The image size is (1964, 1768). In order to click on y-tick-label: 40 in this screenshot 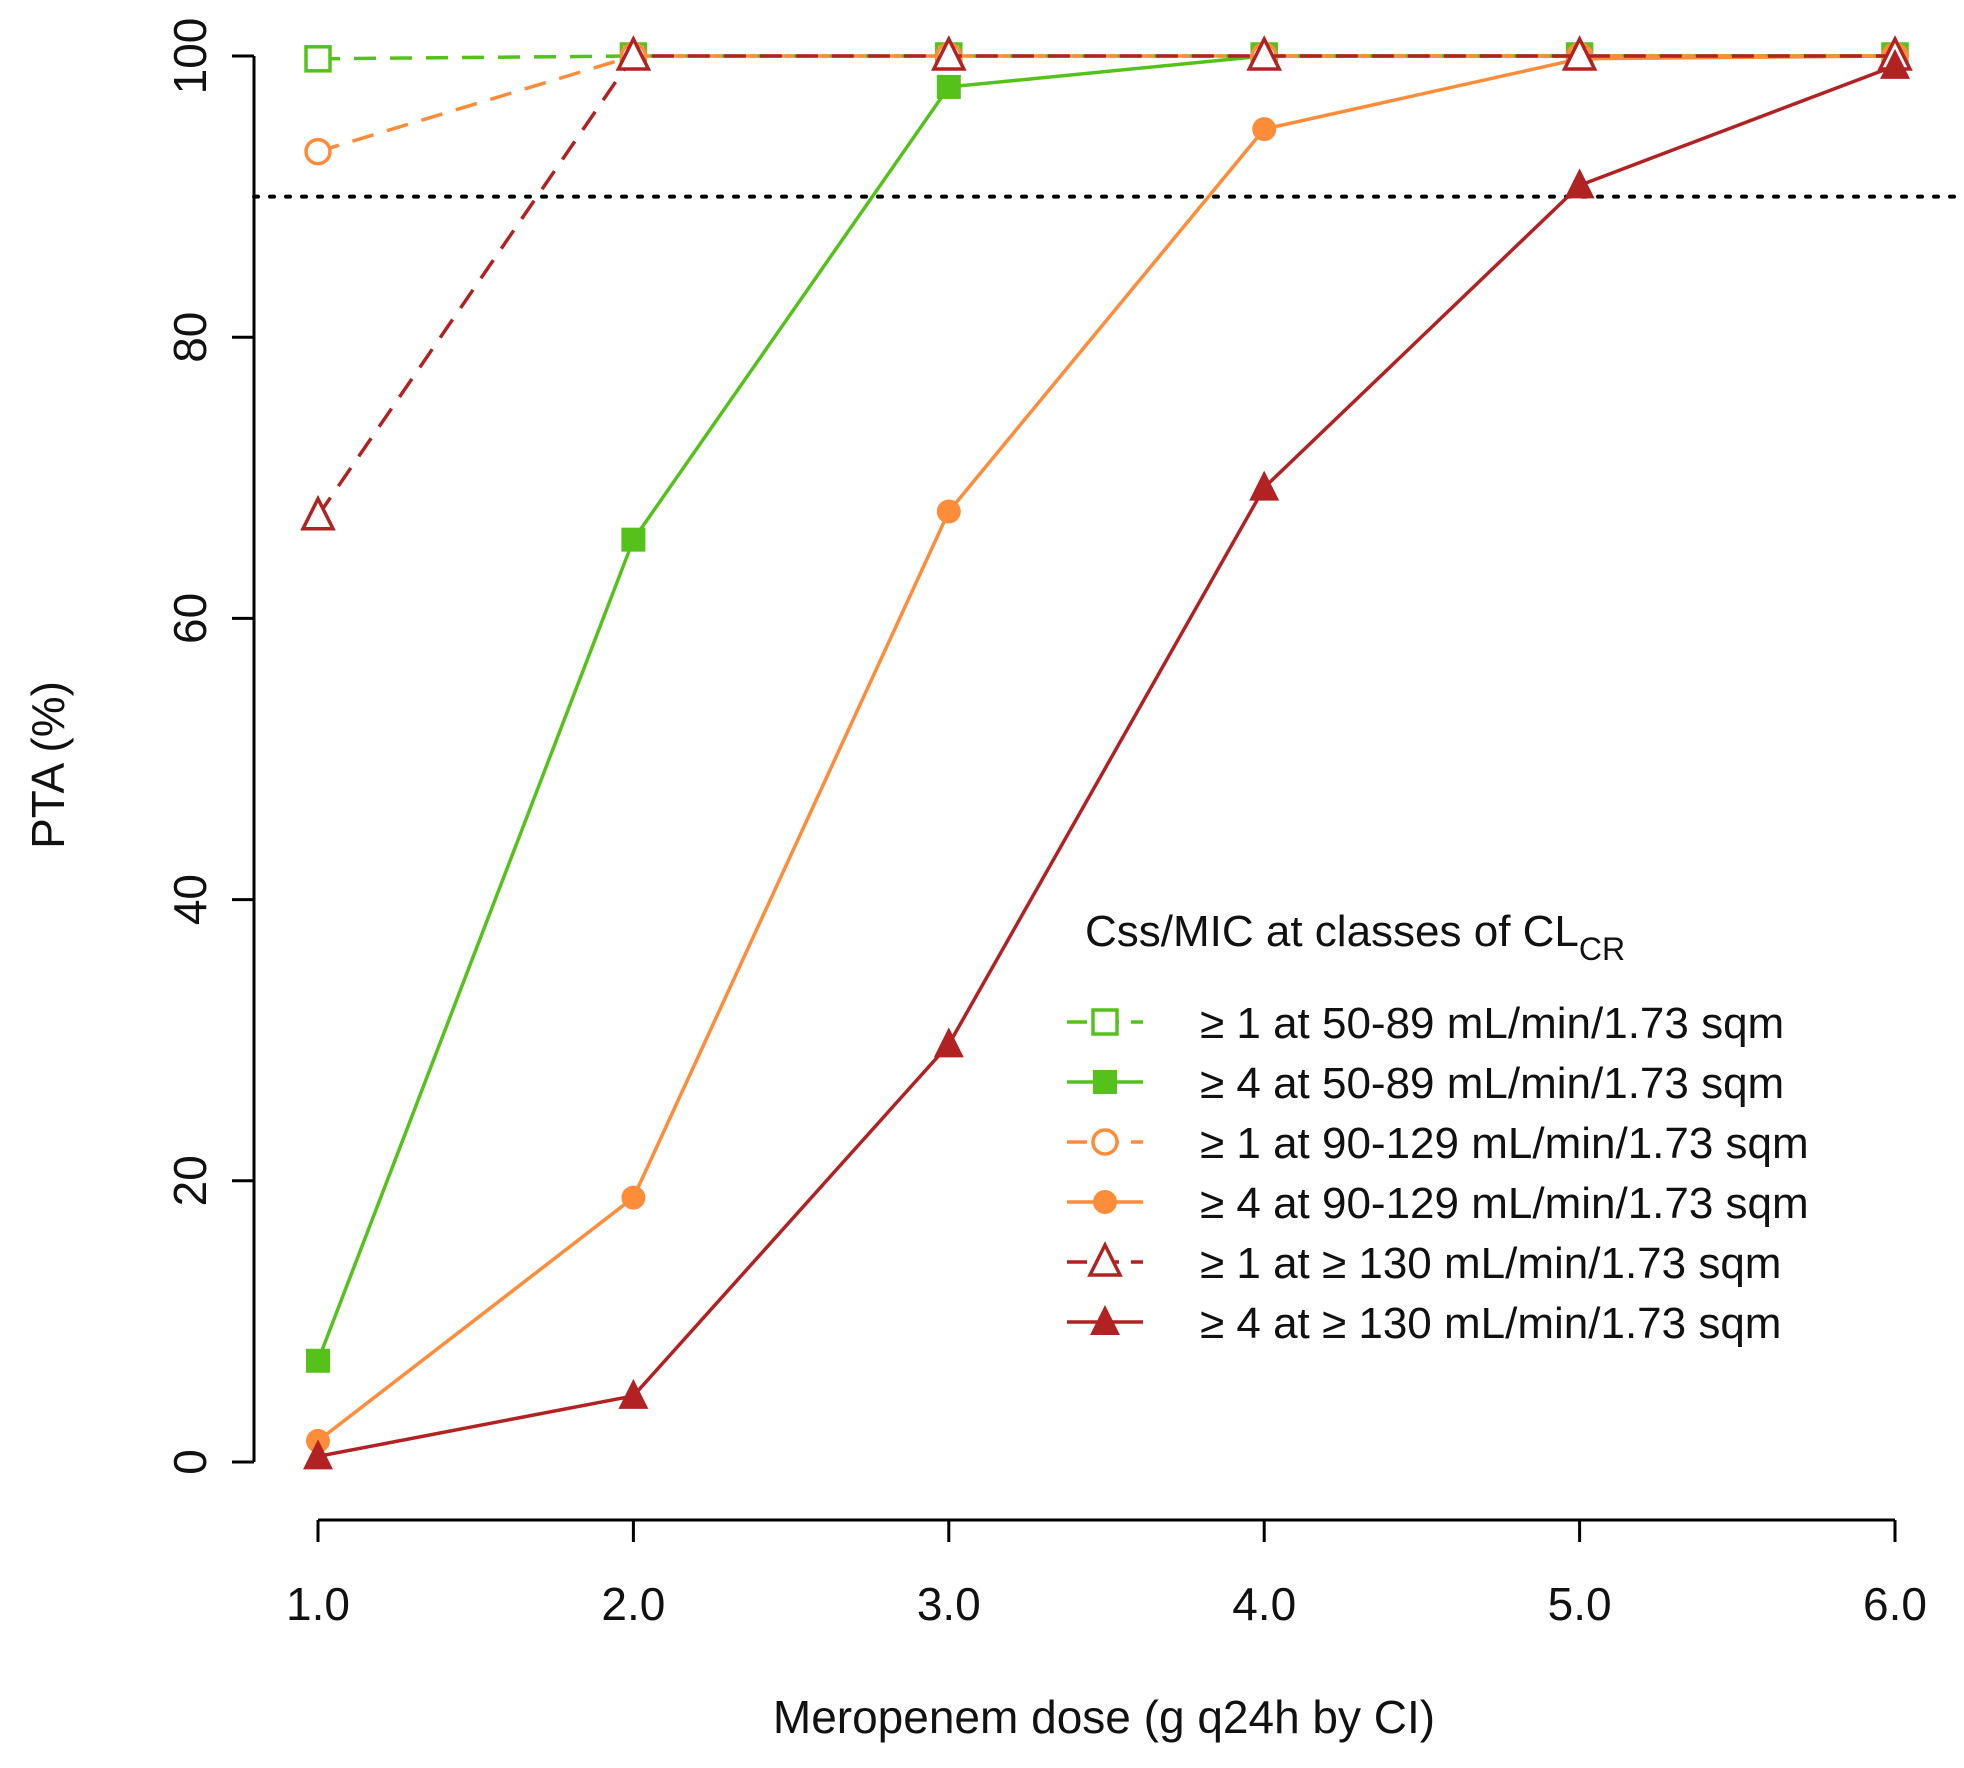, I will do `click(190, 899)`.